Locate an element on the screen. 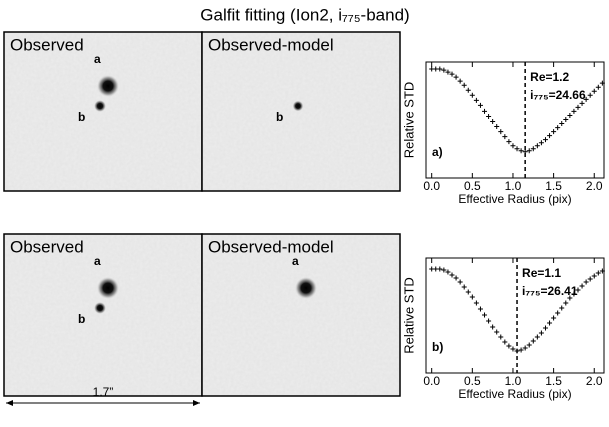 The image size is (609, 427). x-axis-label: Effective Radius (pix) is located at coordinates (514, 394).